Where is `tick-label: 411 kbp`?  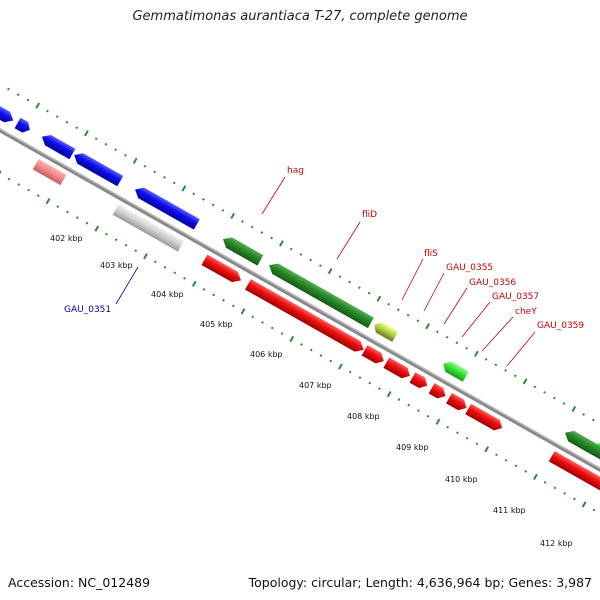
tick-label: 411 kbp is located at coordinates (509, 510).